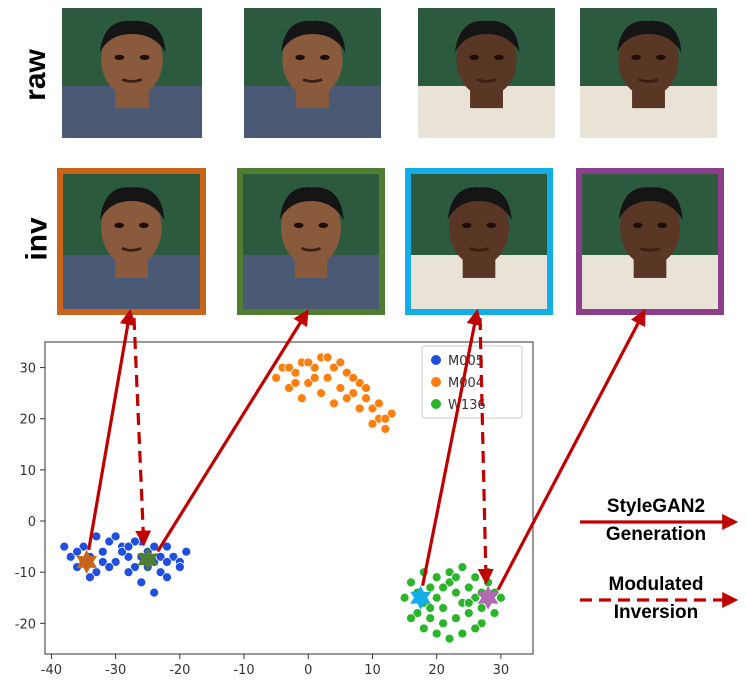  I want to click on y-tick-label: 10, so click(27, 471).